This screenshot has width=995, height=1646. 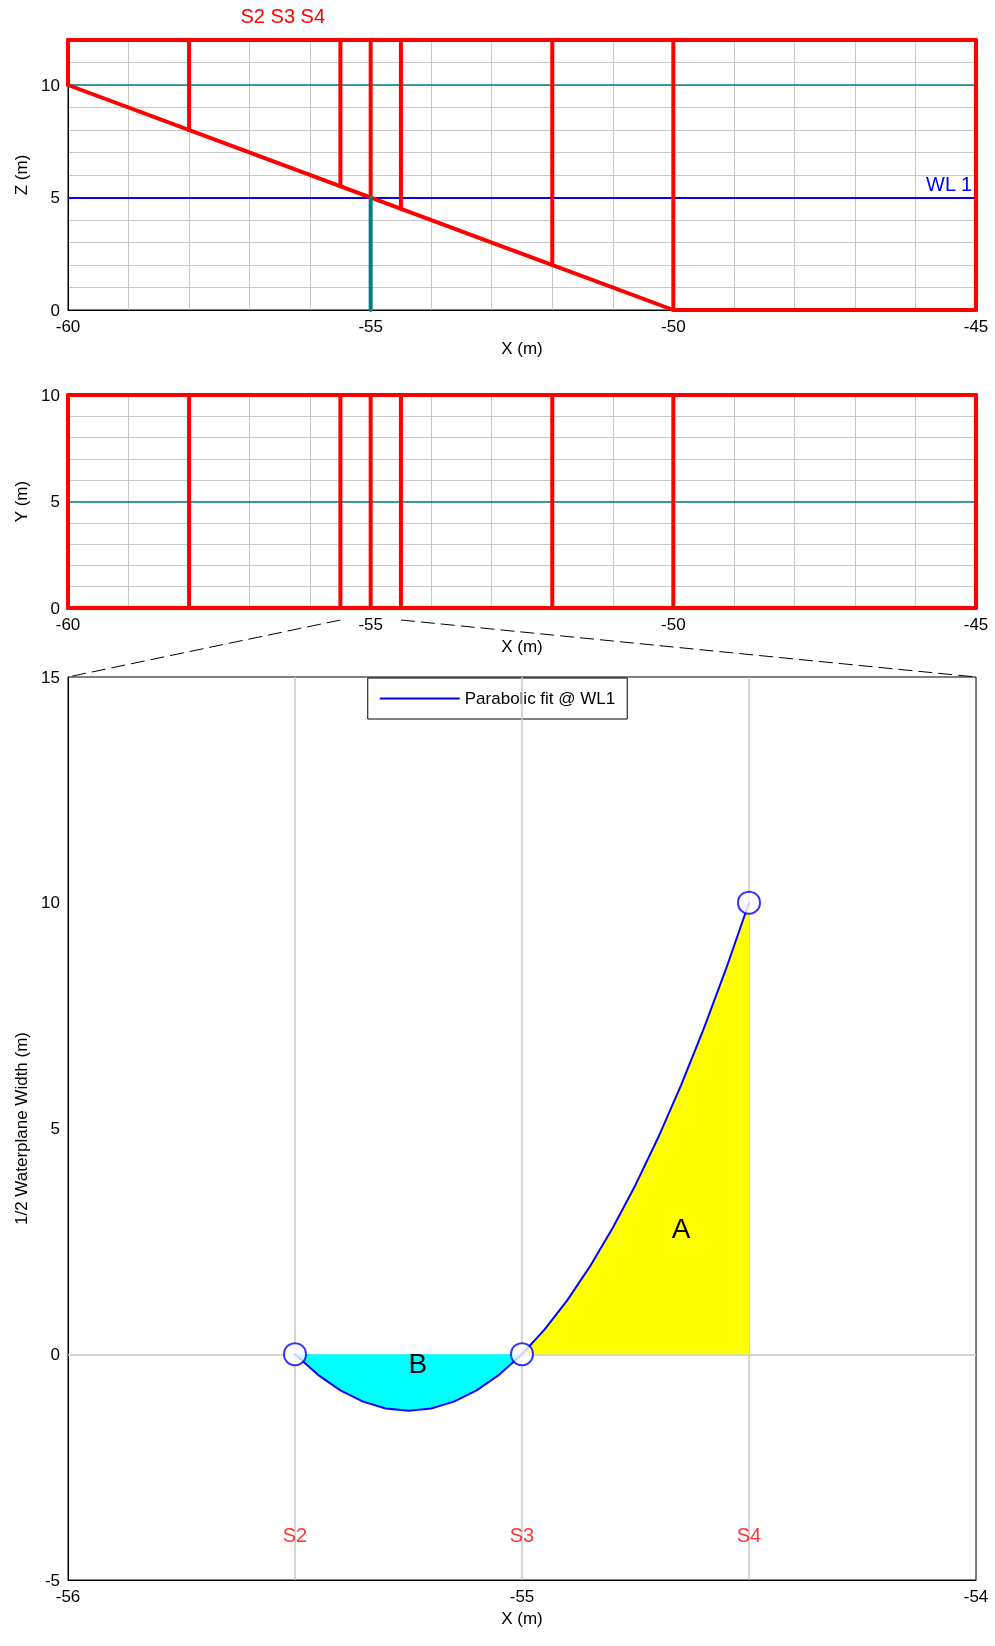 What do you see at coordinates (418, 1364) in the screenshot?
I see `annotation: B` at bounding box center [418, 1364].